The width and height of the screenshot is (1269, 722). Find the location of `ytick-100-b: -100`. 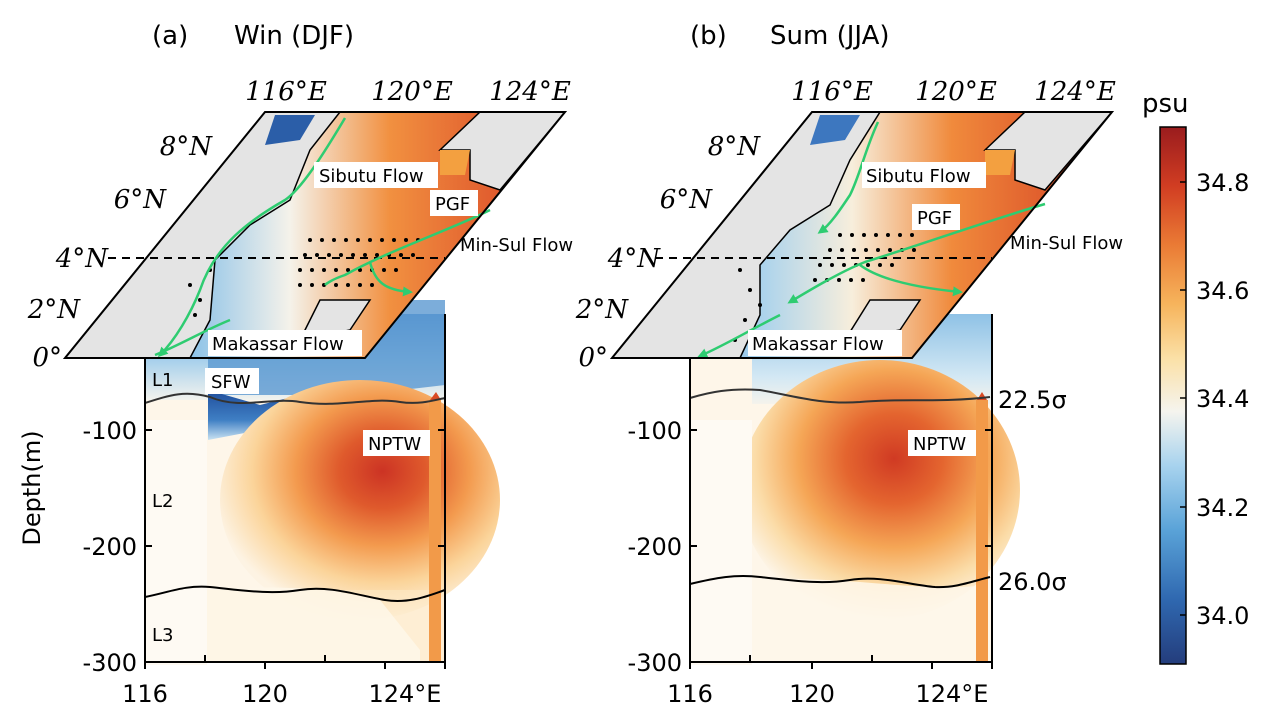

ytick-100-b: -100 is located at coordinates (655, 431).